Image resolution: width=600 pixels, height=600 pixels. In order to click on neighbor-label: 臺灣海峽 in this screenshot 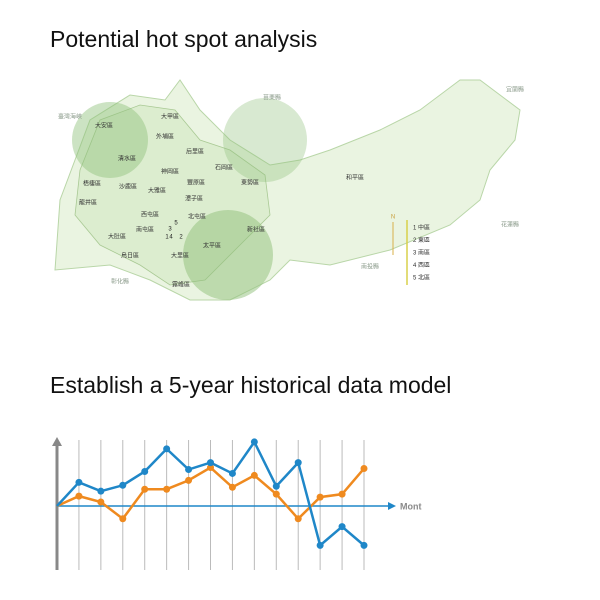, I will do `click(70, 117)`.